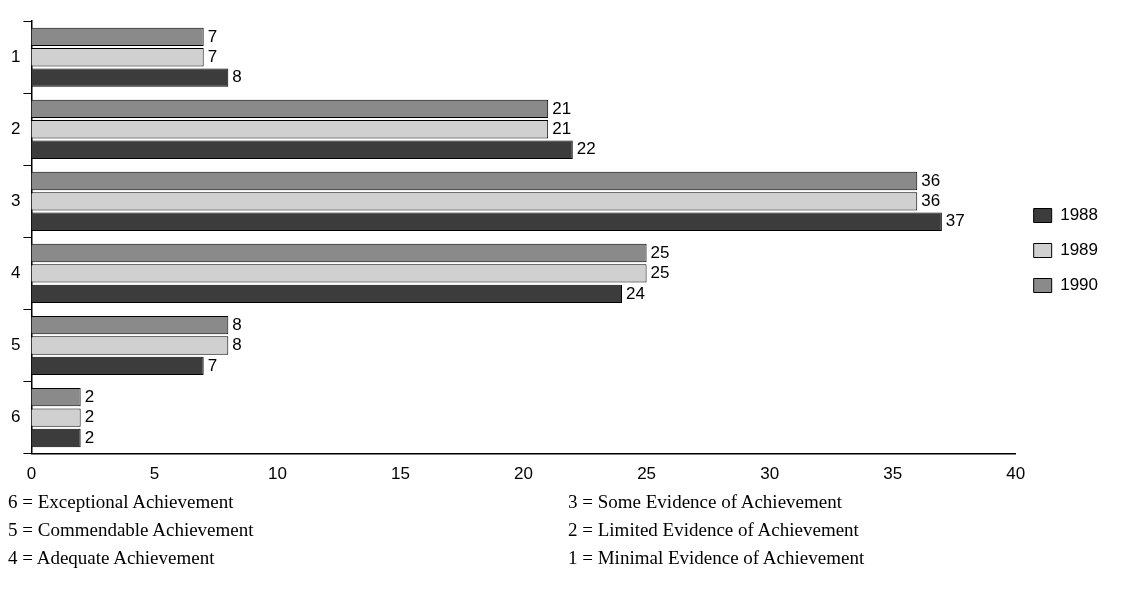  Describe the element at coordinates (15, 417) in the screenshot. I see `y-tick-label: 6` at that location.